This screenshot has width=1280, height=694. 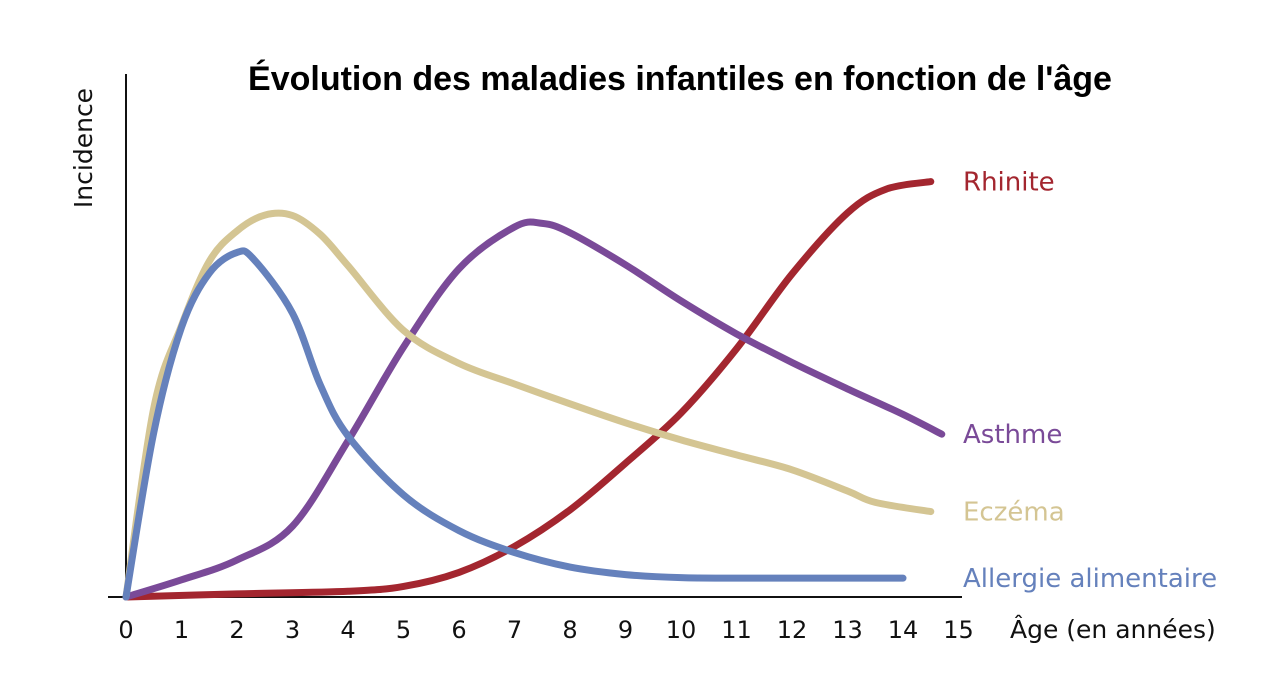 I want to click on x-tick-label: 0, so click(x=125, y=630).